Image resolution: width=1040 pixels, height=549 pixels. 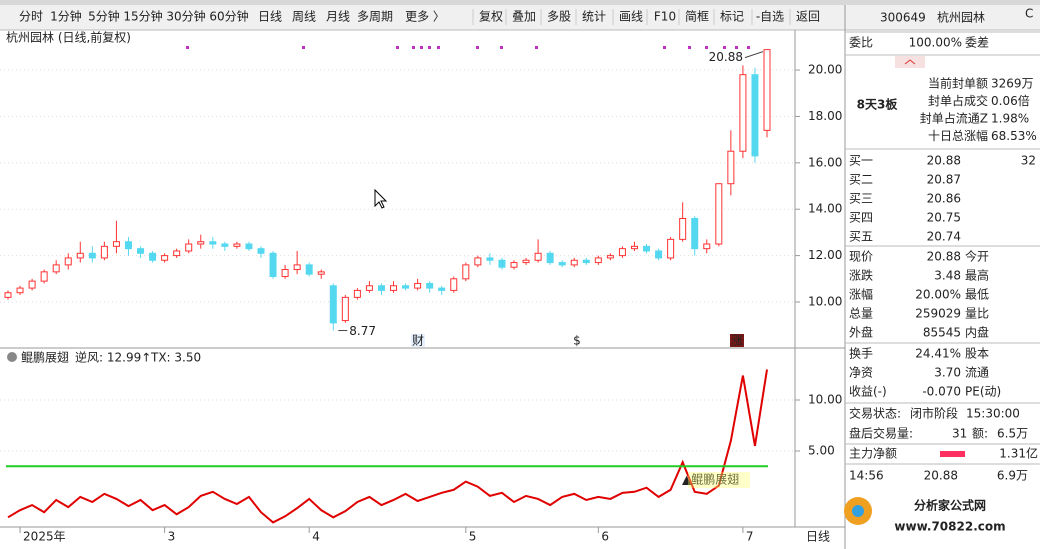 What do you see at coordinates (944, 257) in the screenshot?
I see `stat-value: 20.88` at bounding box center [944, 257].